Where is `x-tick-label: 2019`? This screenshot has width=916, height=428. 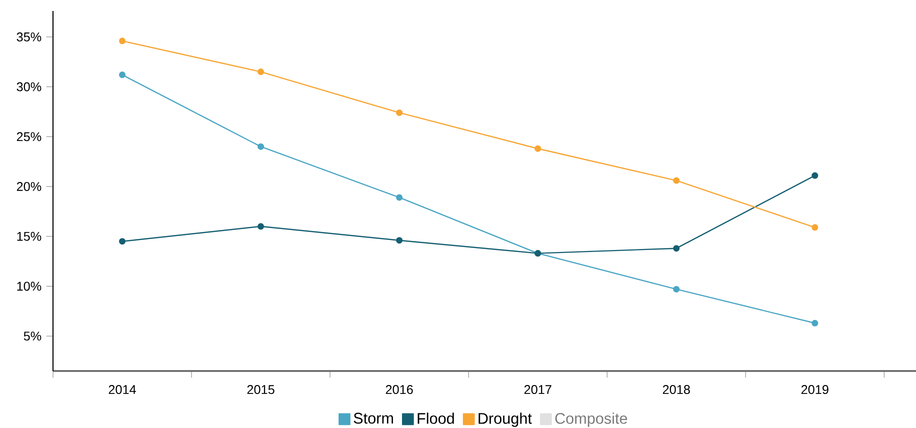
x-tick-label: 2019 is located at coordinates (814, 389).